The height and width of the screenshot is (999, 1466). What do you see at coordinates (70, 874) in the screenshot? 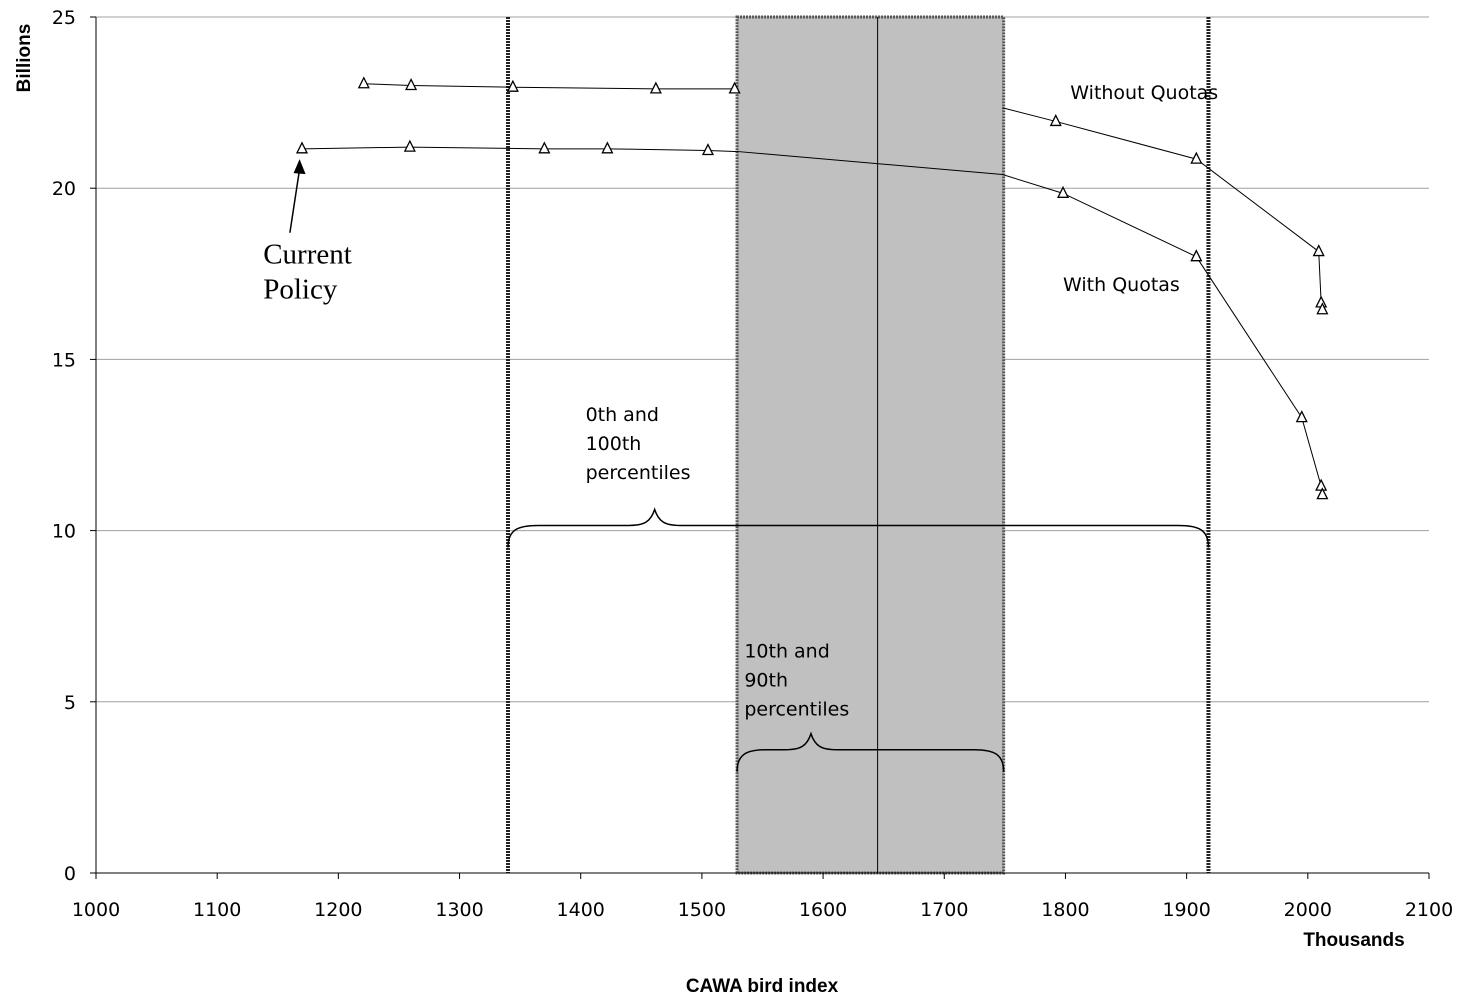
I see `y-tick-label-0: 0` at bounding box center [70, 874].